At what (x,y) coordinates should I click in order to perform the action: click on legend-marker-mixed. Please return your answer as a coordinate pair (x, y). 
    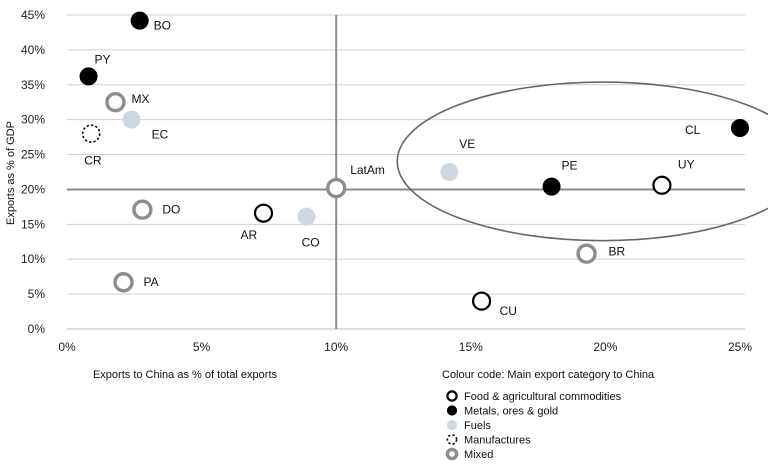
    Looking at the image, I should click on (452, 454).